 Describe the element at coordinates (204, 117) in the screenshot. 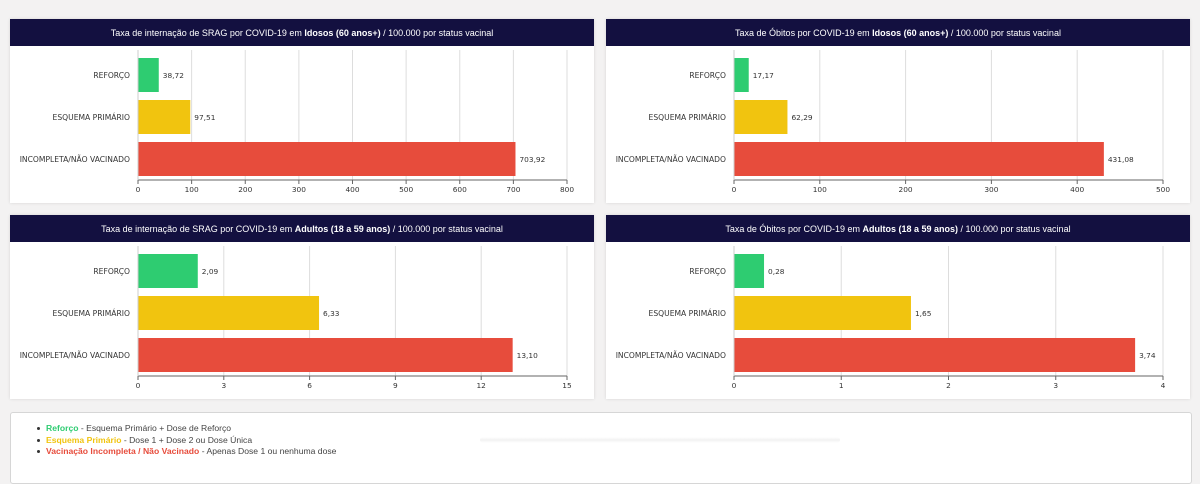

I see `data-label: 97,51` at that location.